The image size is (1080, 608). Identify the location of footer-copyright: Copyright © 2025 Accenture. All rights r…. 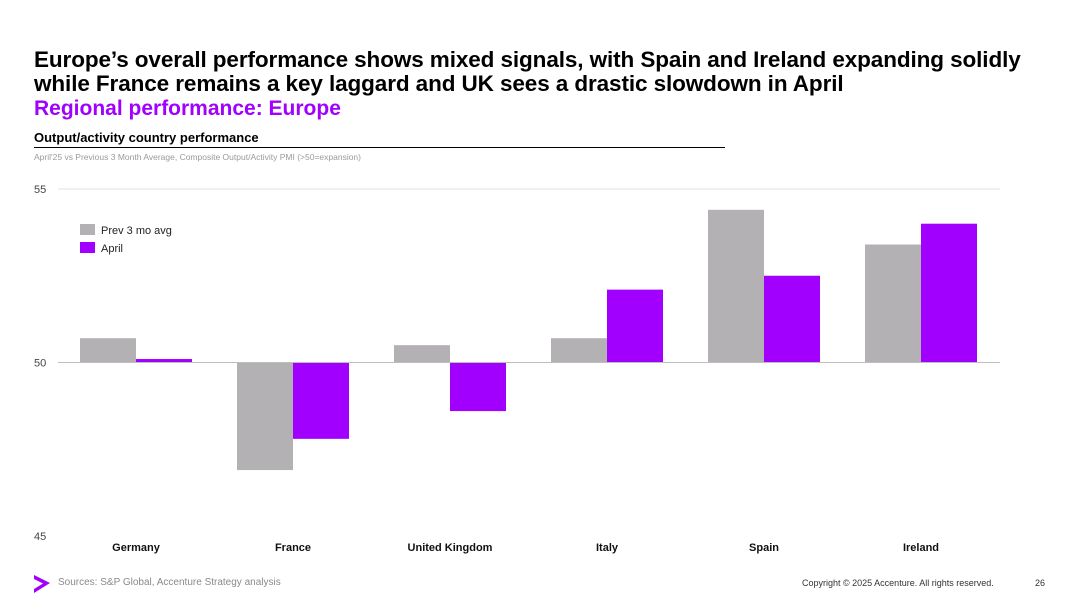
(898, 583).